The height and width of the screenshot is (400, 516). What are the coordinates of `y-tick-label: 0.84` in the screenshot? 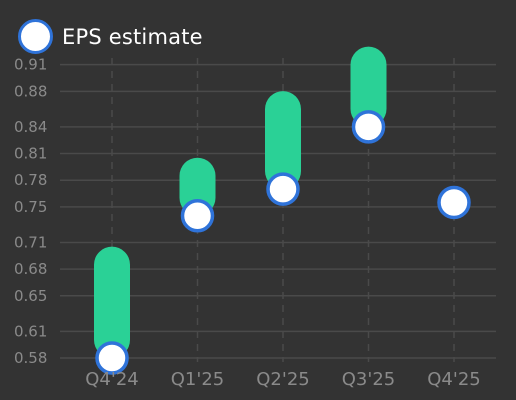 It's located at (30, 127).